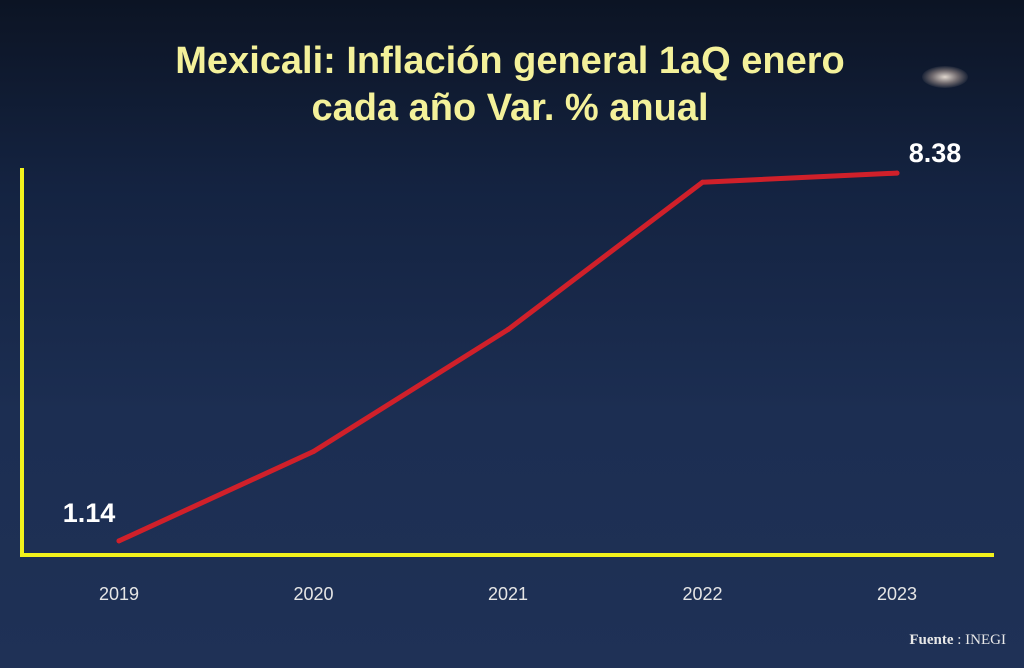 This screenshot has width=1024, height=668. I want to click on x-tick-label-2019: 2019, so click(119, 594).